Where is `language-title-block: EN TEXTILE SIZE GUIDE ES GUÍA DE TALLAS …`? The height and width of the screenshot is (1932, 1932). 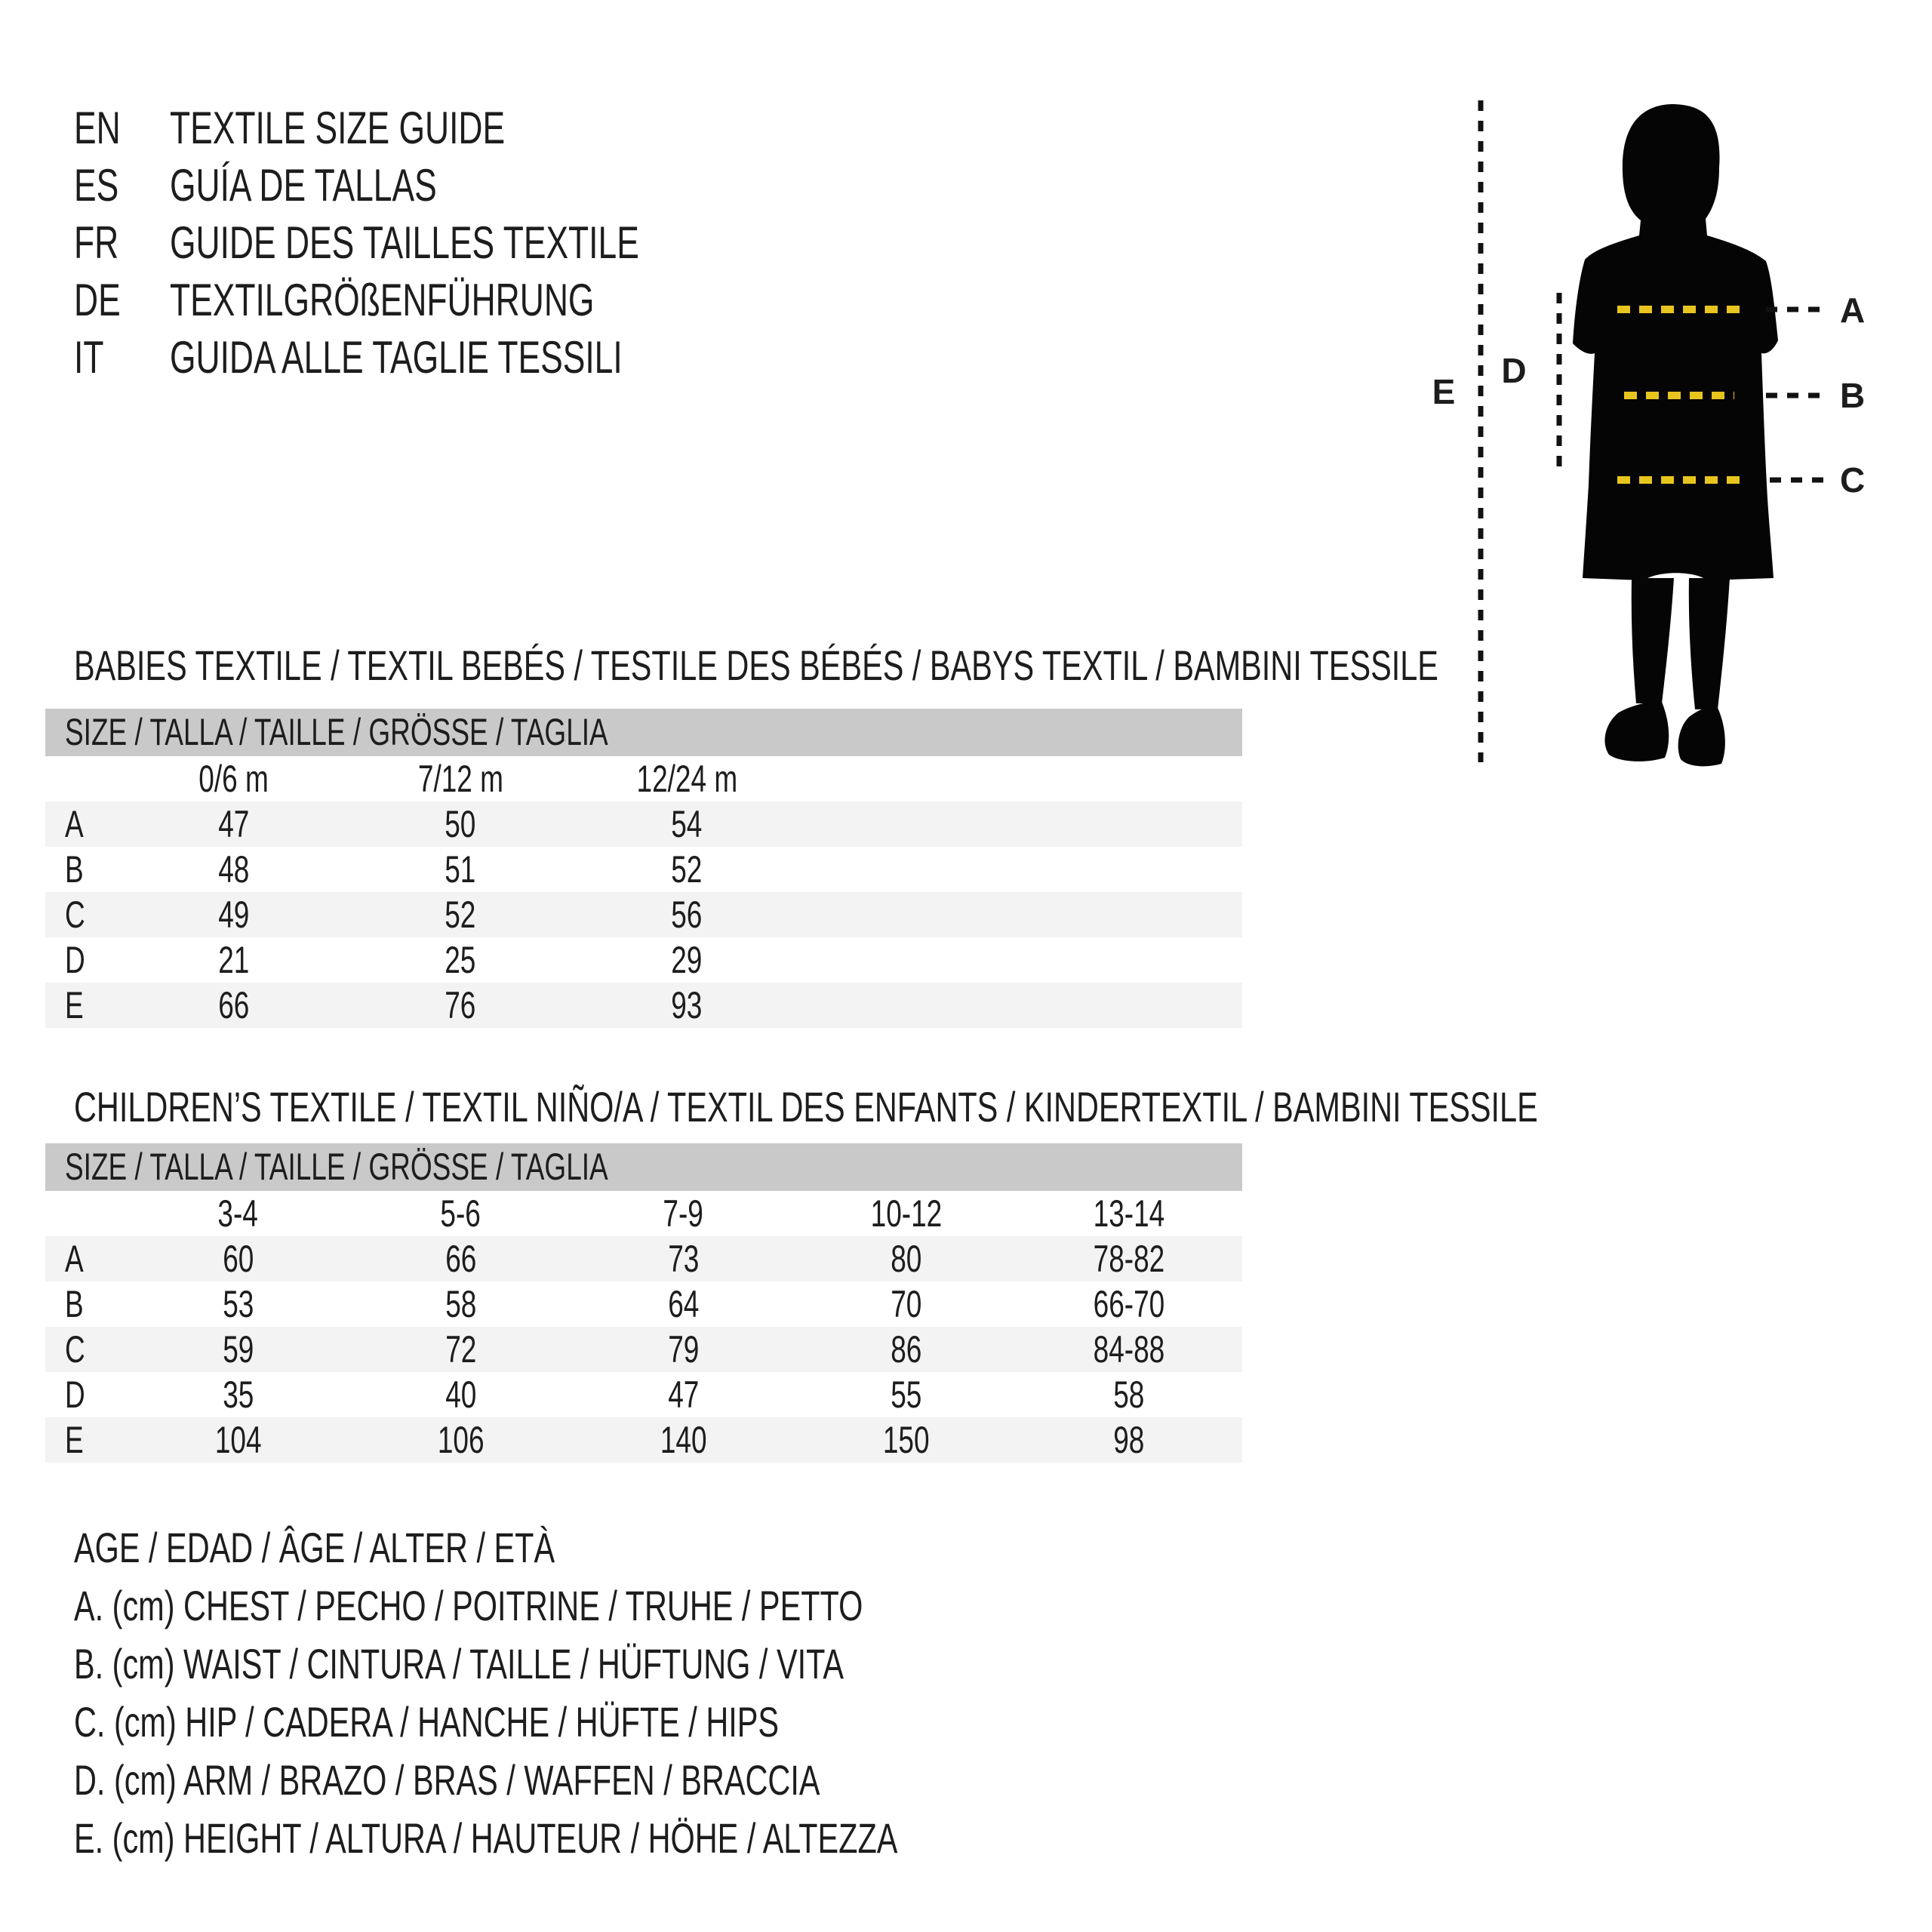 language-title-block: EN TEXTILE SIZE GUIDE ES GUÍA DE TALLAS … is located at coordinates (489, 243).